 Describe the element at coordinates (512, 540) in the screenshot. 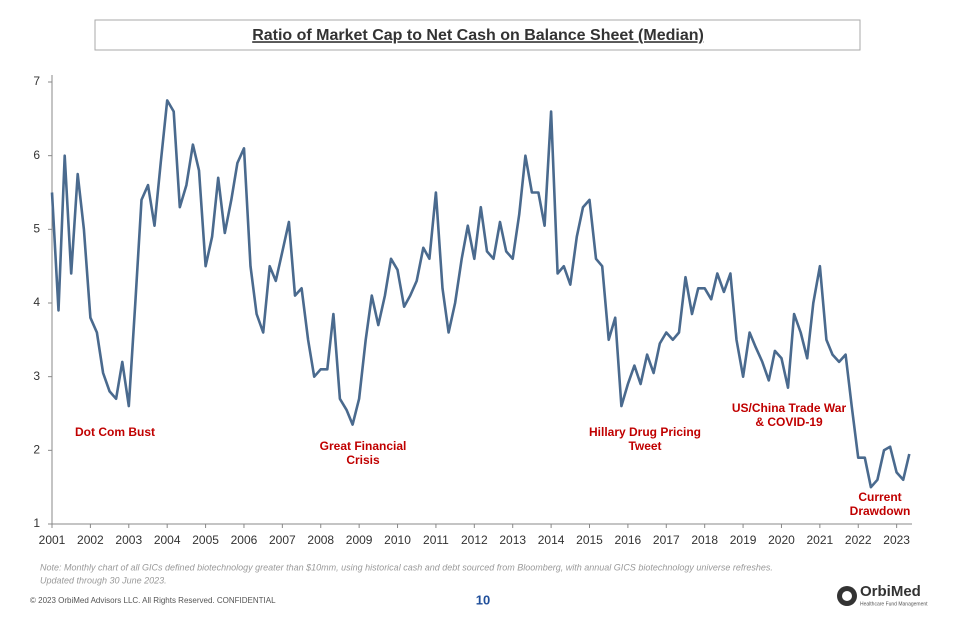

I see `x-tick-label: 2013` at that location.